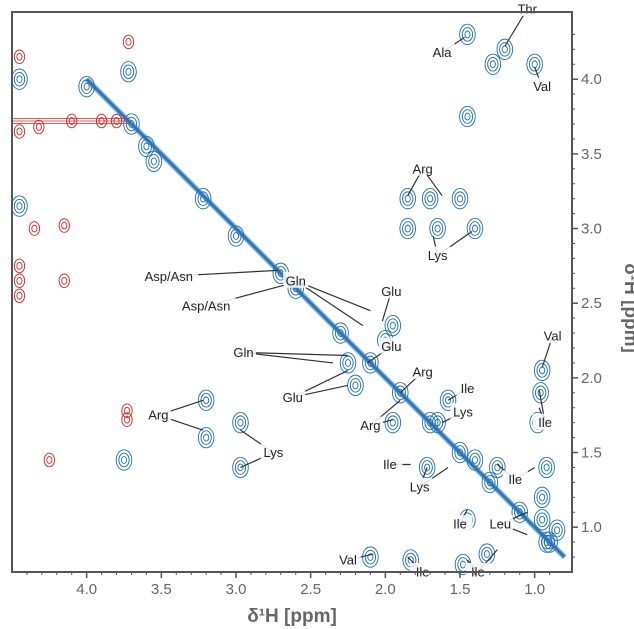 The width and height of the screenshot is (634, 629). I want to click on x-tick-label: 2.5, so click(310, 589).